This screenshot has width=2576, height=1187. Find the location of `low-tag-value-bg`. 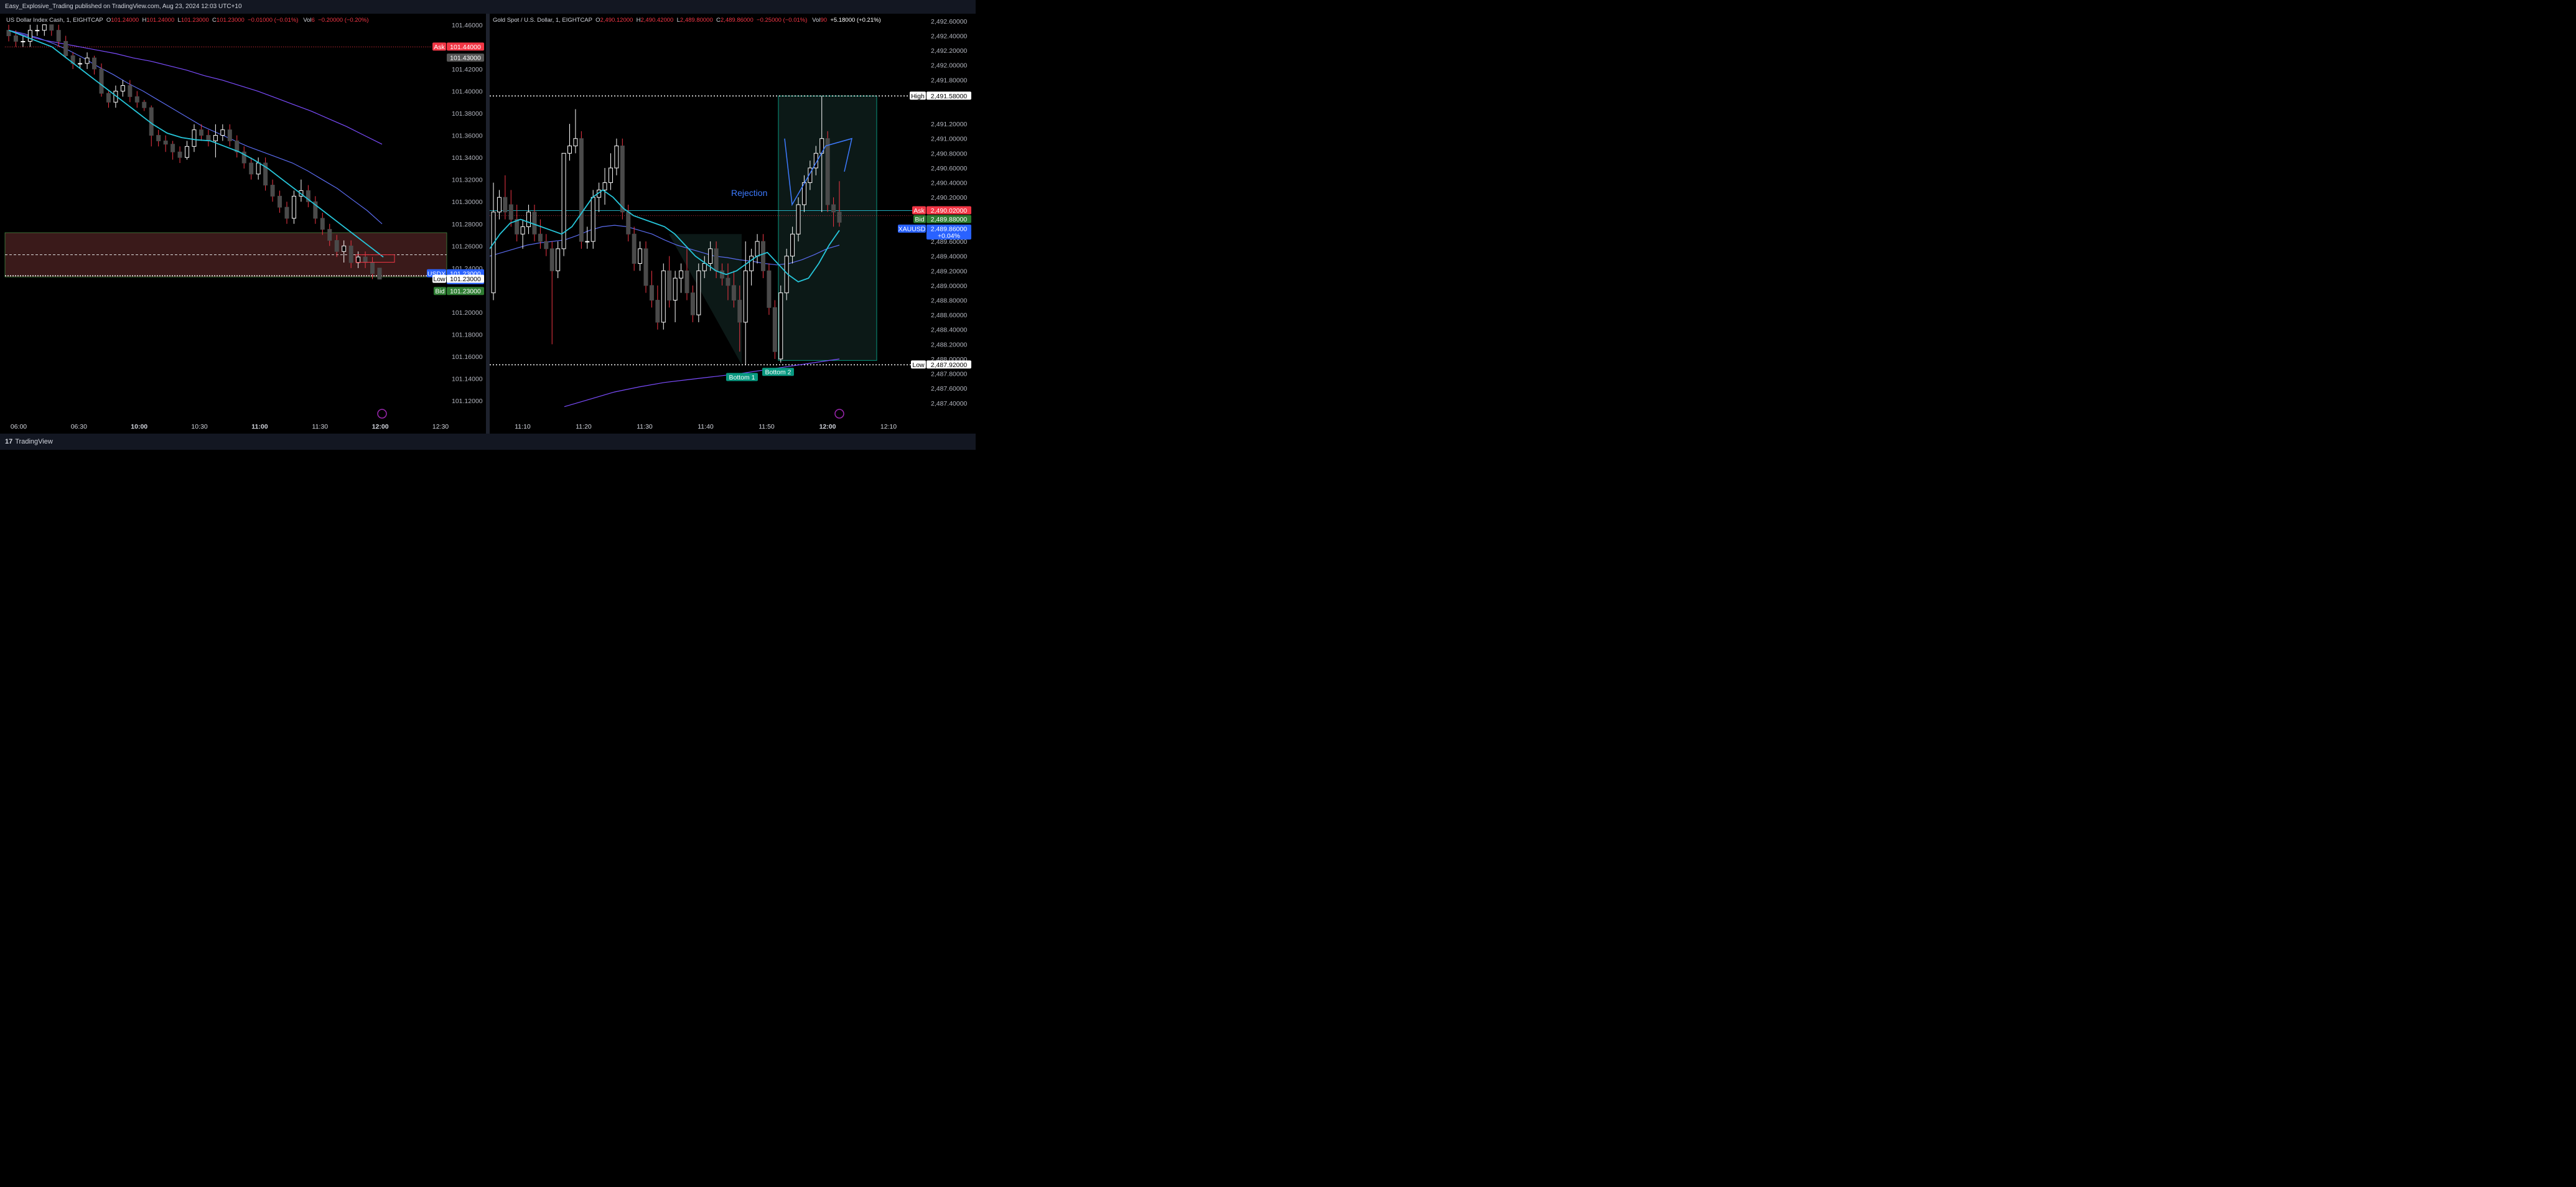

low-tag-value-bg is located at coordinates (948, 365).